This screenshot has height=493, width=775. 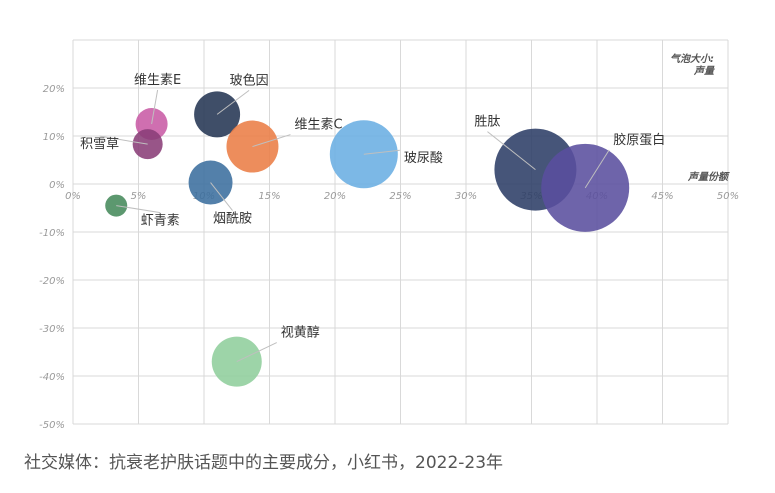 What do you see at coordinates (704, 71) in the screenshot?
I see `size-legend-title: 声量` at bounding box center [704, 71].